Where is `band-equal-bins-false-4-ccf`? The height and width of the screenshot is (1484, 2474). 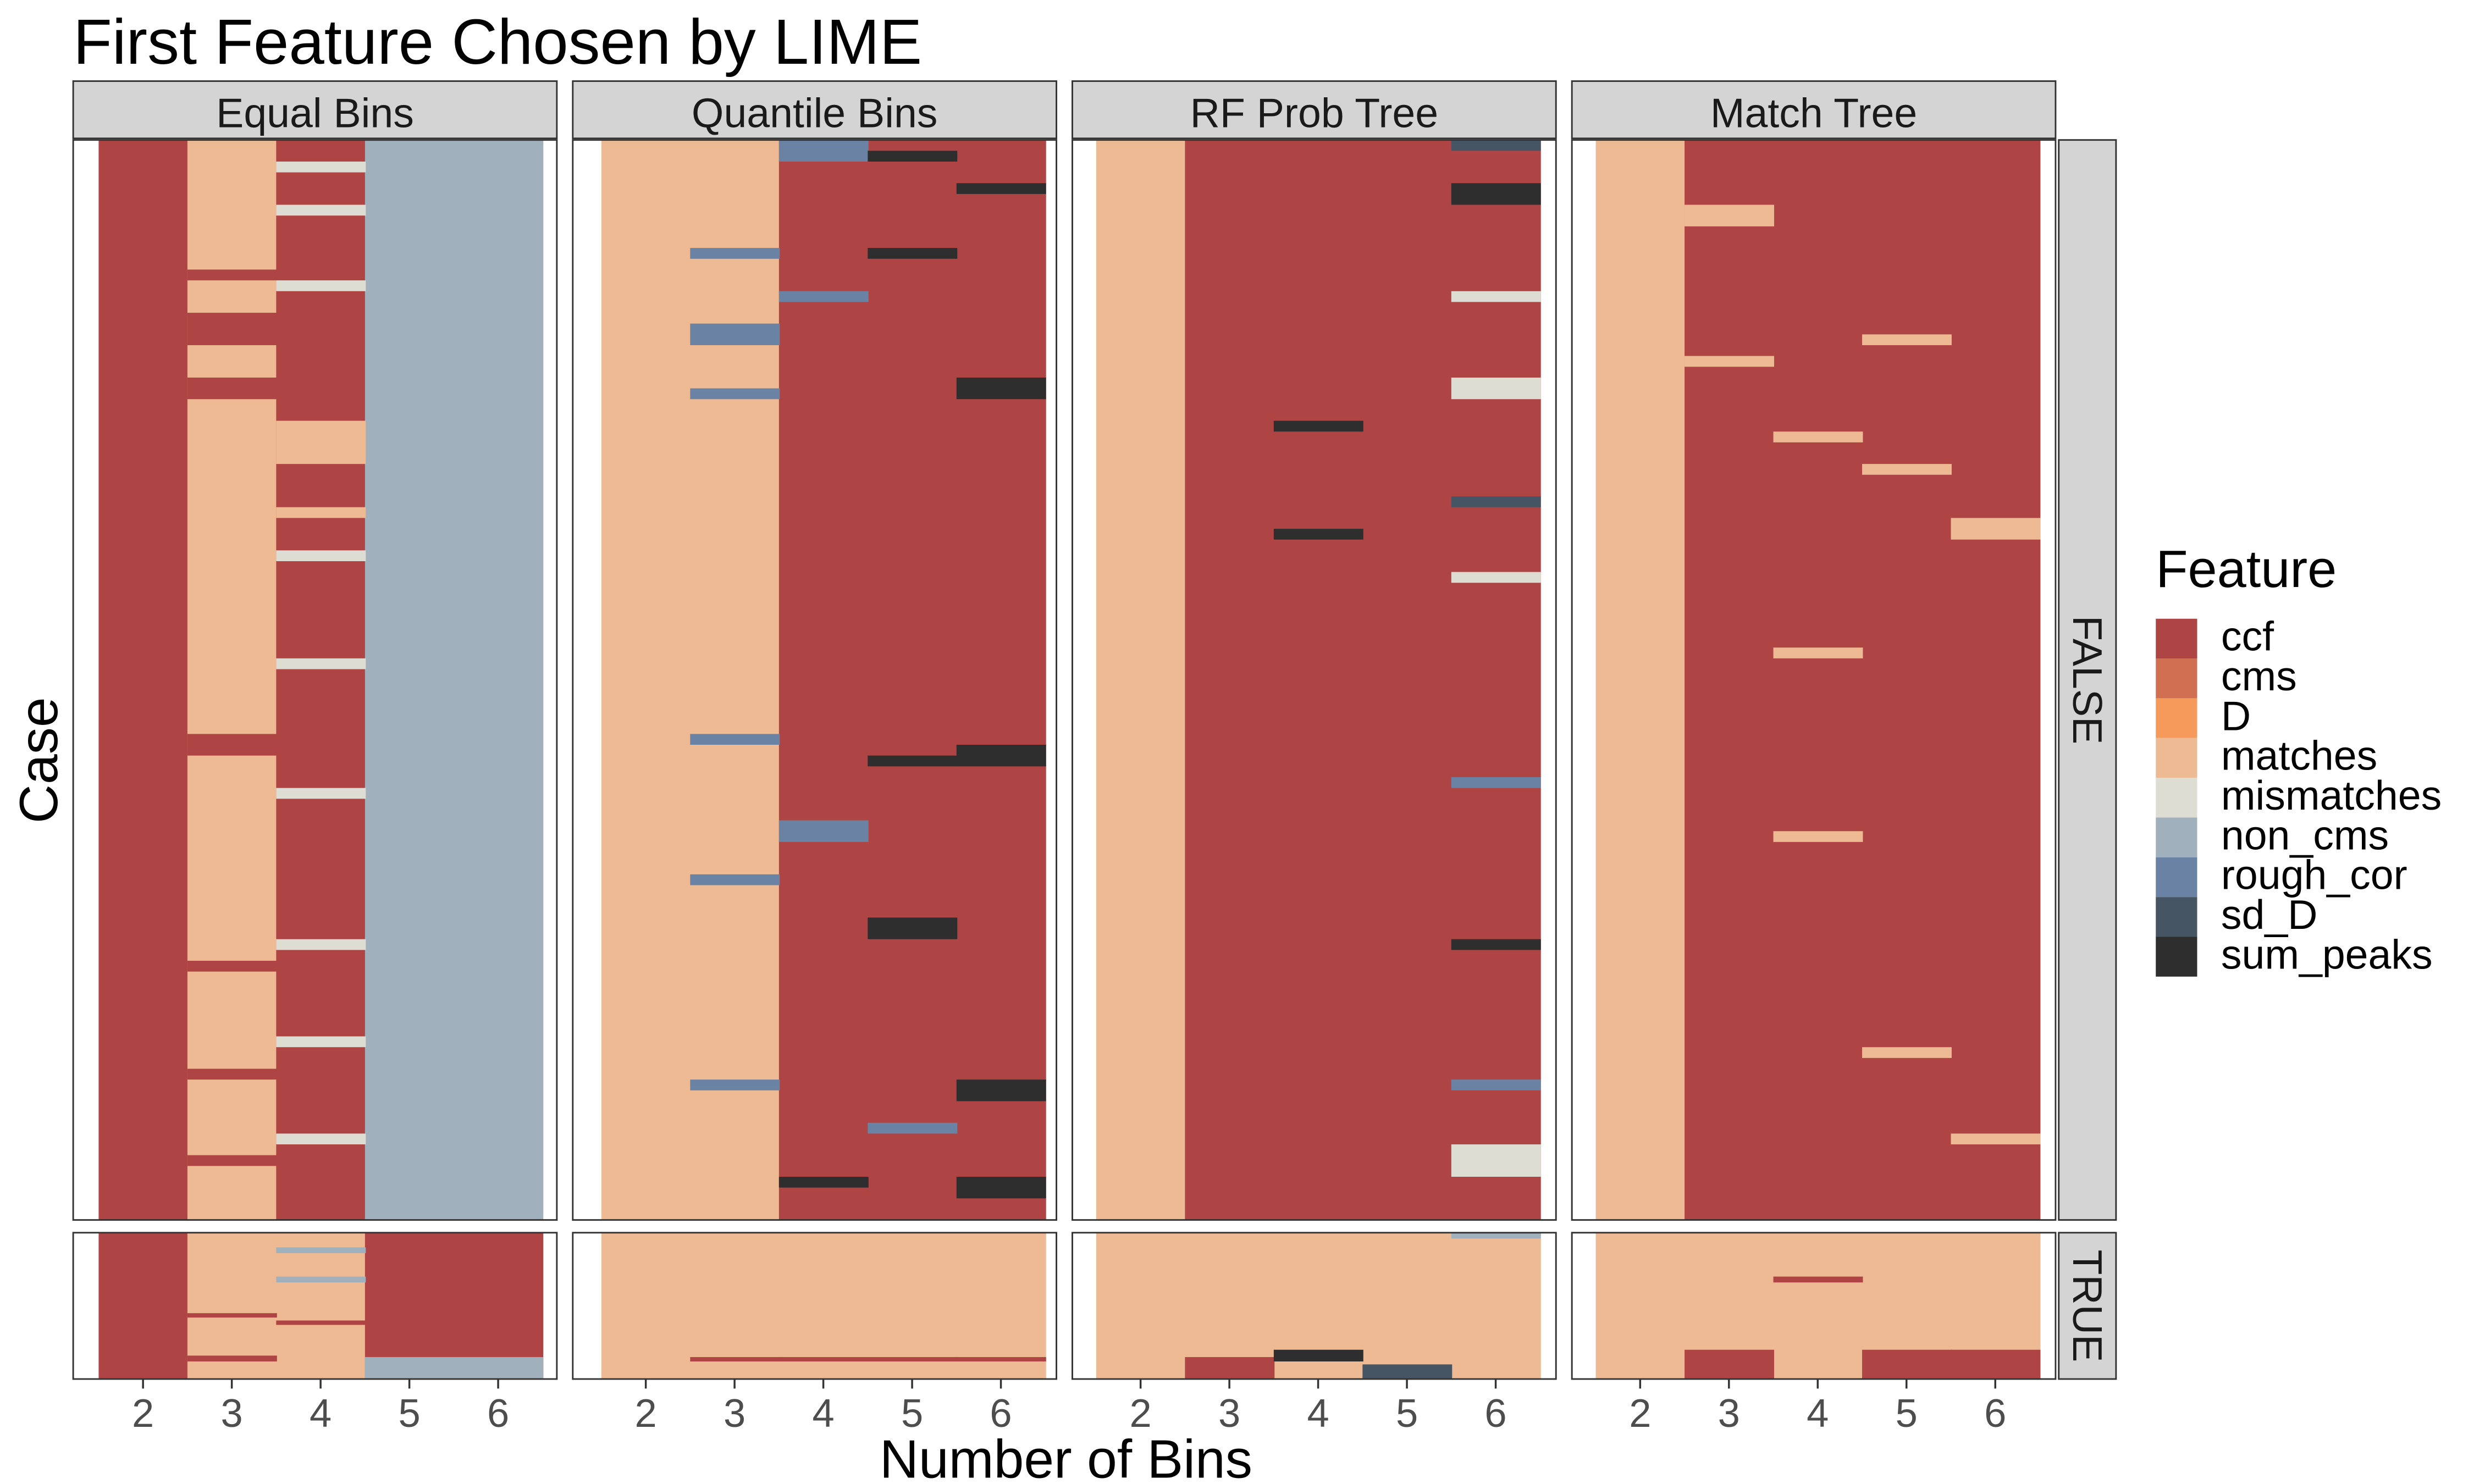
band-equal-bins-false-4-ccf is located at coordinates (232, 966).